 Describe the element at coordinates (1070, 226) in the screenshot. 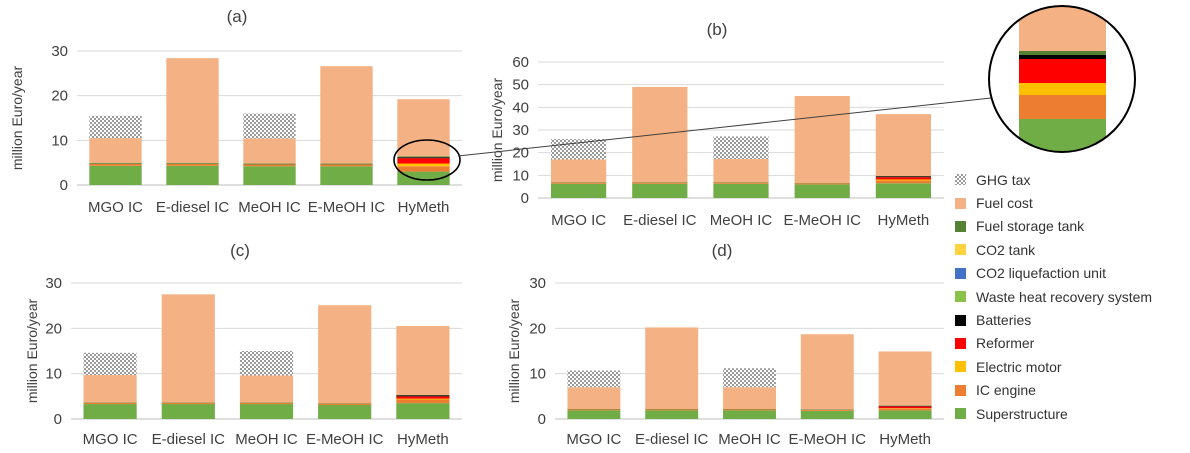

I see `legend-item: Fuel storage tank` at that location.